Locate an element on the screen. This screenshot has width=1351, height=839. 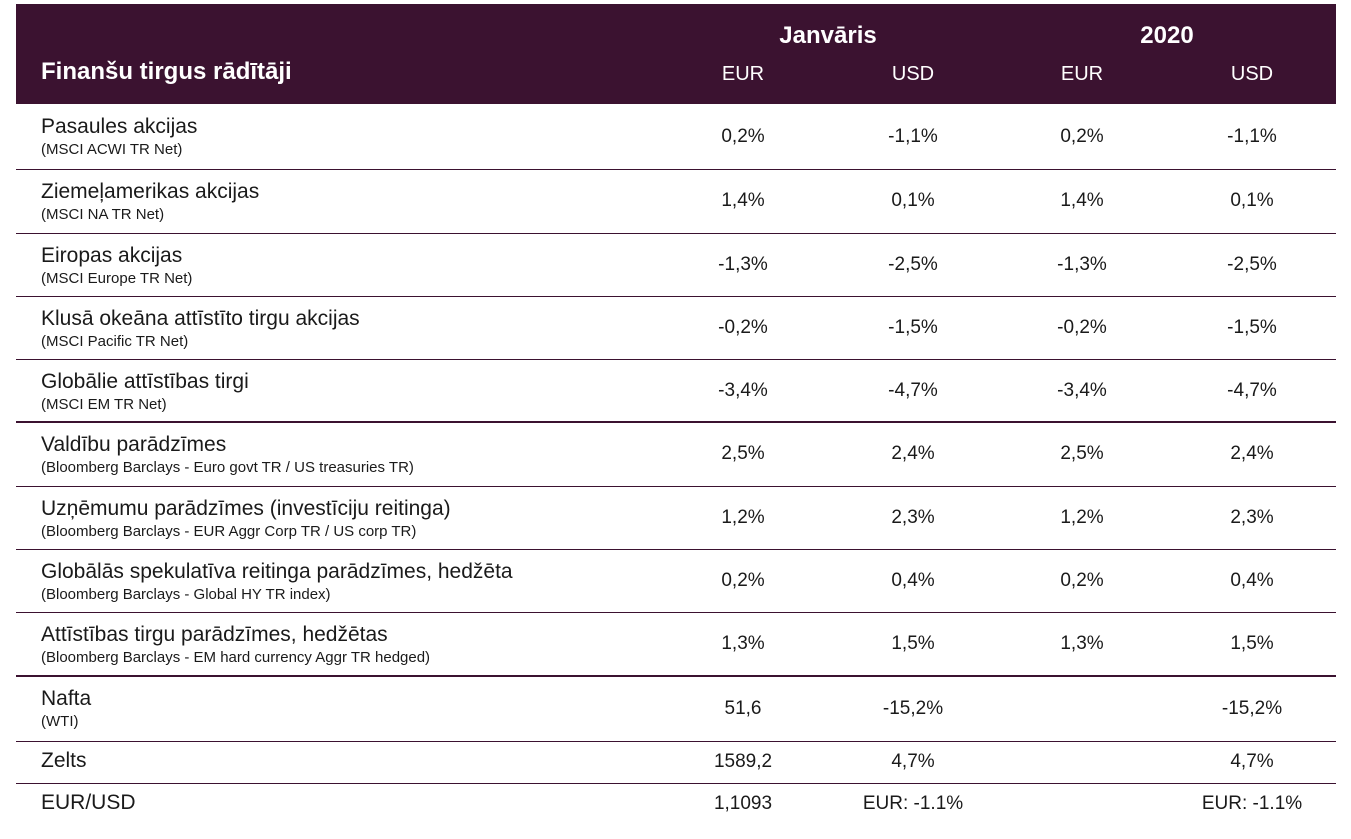
cell: 1589,2 is located at coordinates (743, 761).